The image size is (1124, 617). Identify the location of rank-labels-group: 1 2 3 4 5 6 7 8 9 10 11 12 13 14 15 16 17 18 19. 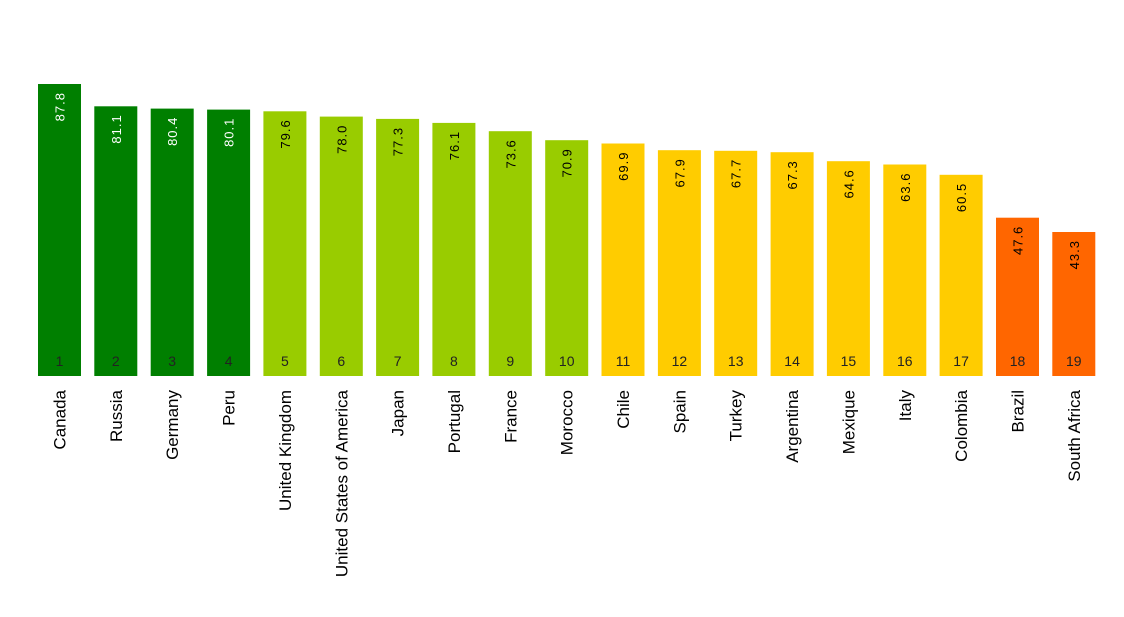
(569, 361).